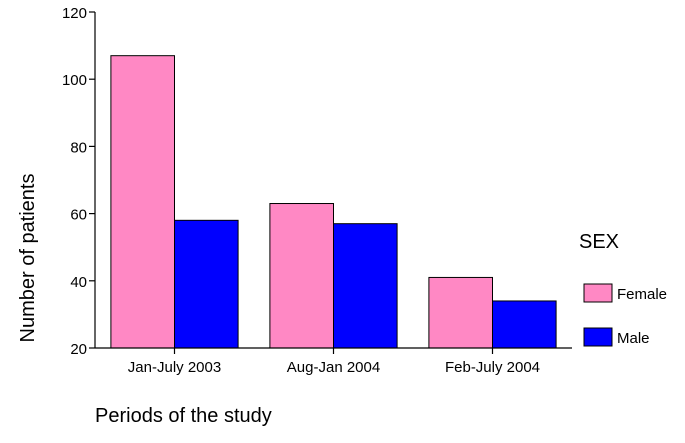  I want to click on y-tick-label-60: 60, so click(78, 215).